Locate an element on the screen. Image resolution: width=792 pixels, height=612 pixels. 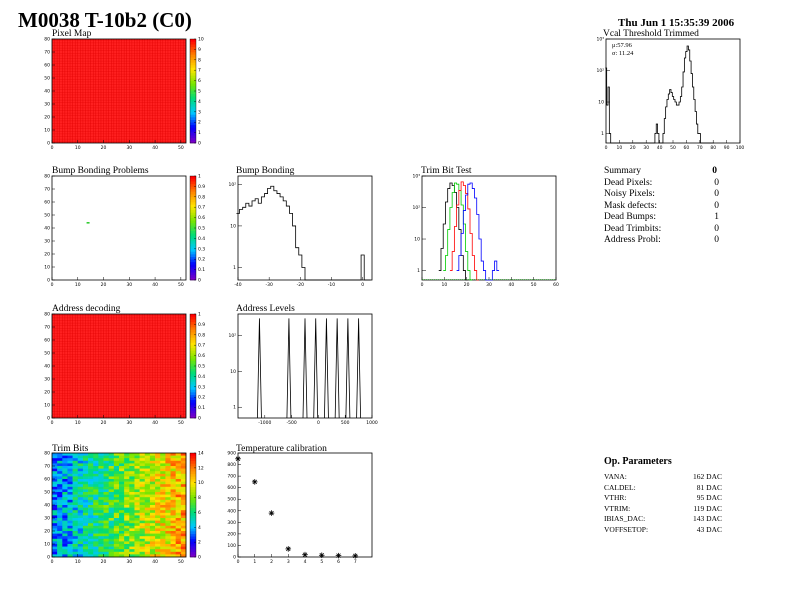
colorbar-tick-label: 1 is located at coordinates (199, 315).